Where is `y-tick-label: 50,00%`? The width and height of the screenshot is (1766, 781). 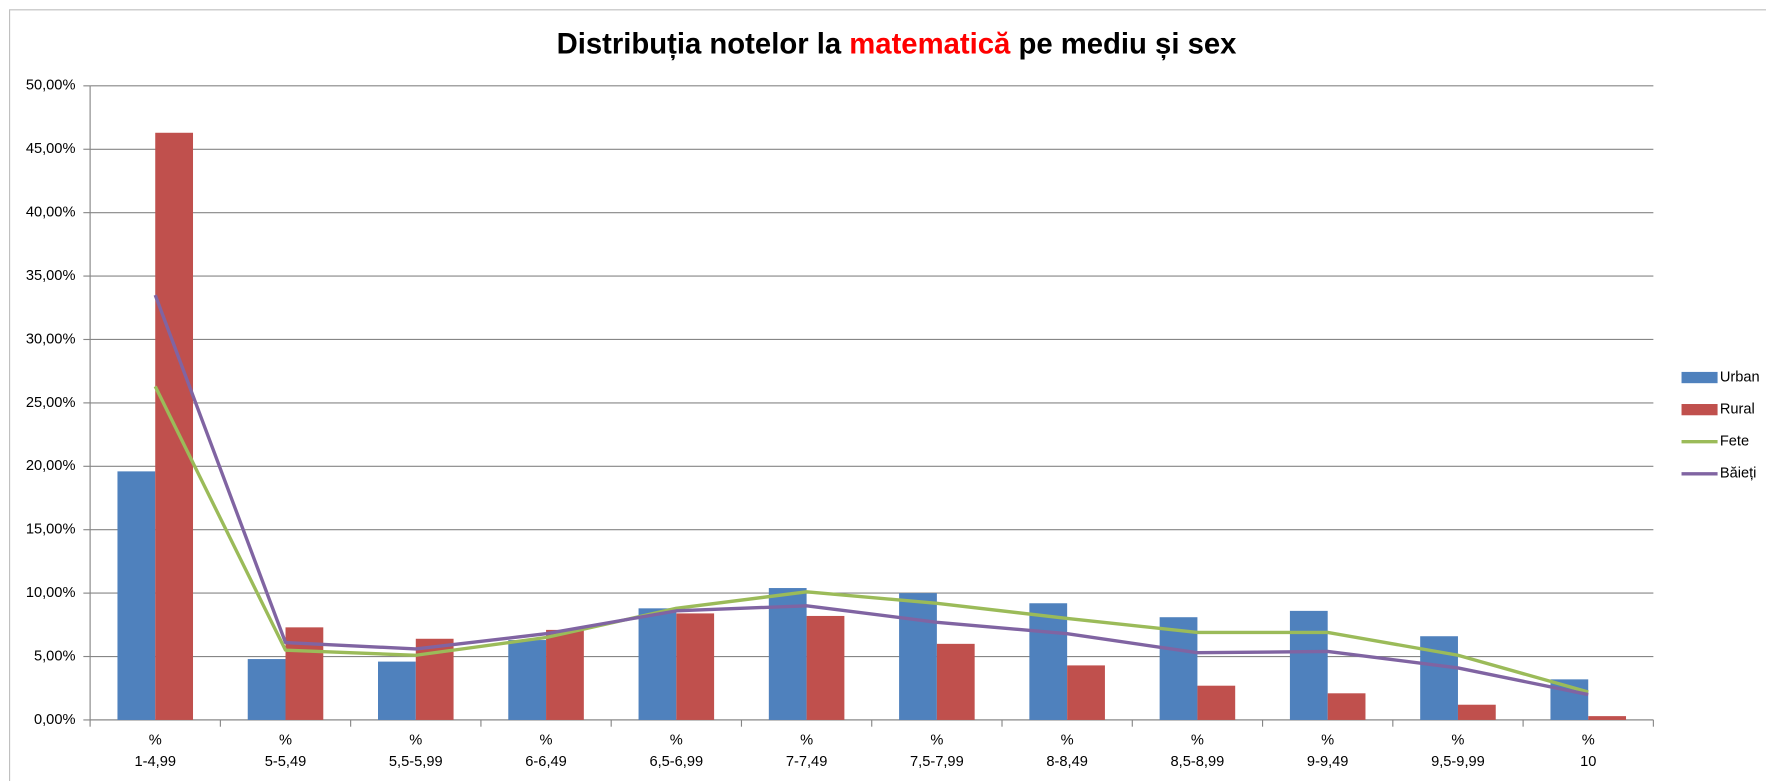 y-tick-label: 50,00% is located at coordinates (51, 86).